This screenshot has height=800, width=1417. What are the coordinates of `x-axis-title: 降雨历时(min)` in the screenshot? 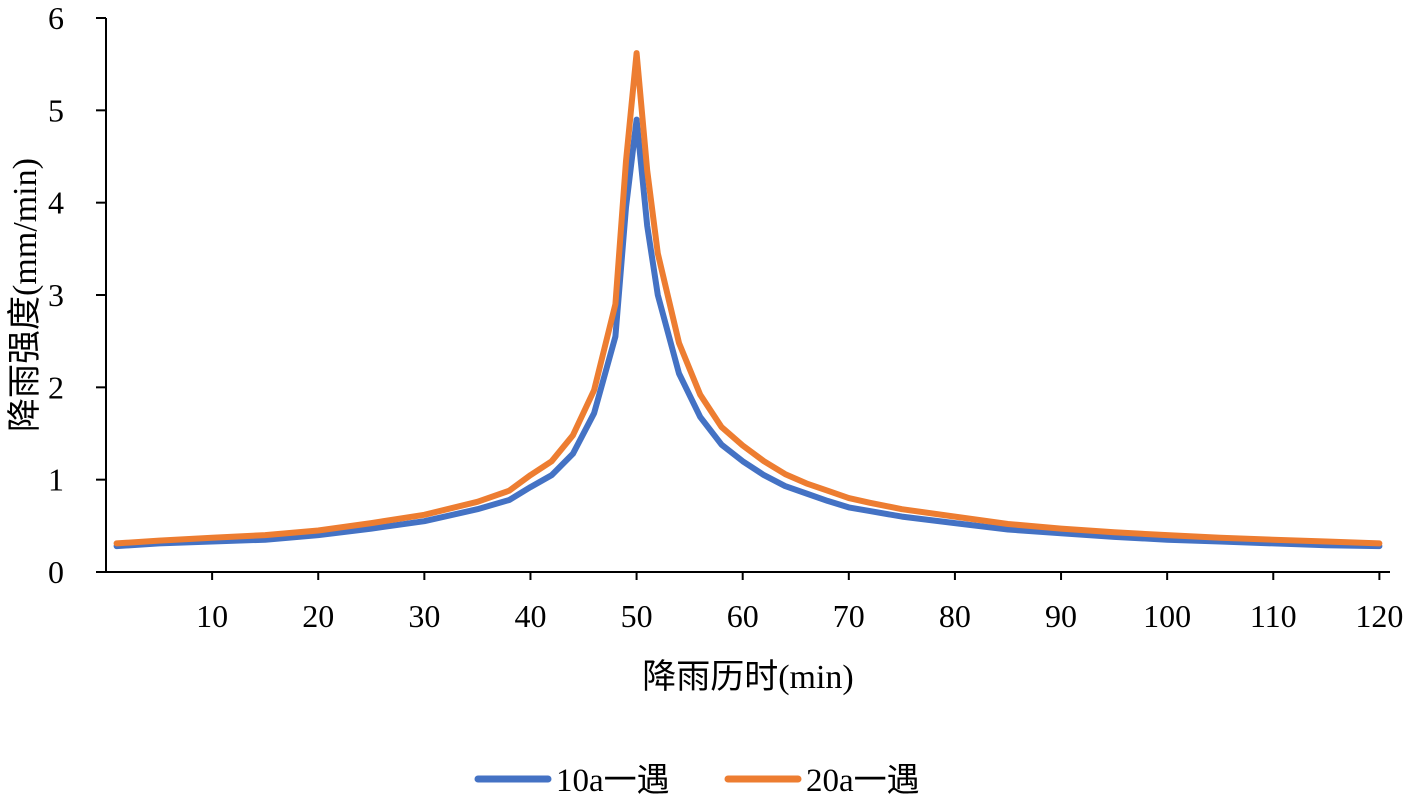 It's located at (748, 677).